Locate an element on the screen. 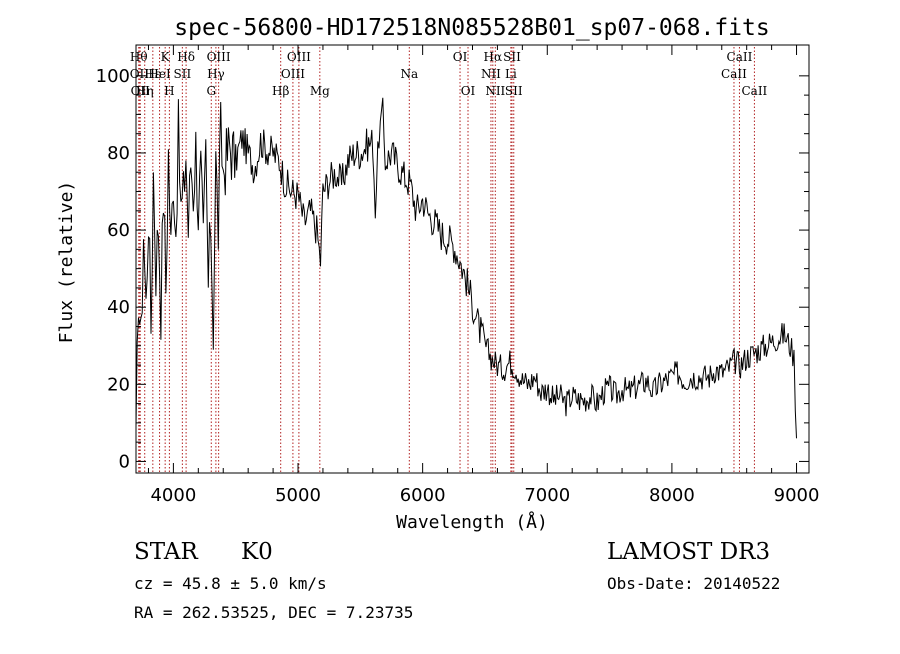 The image size is (900, 654). y-axis-label: Flux (relative) is located at coordinates (66, 262).